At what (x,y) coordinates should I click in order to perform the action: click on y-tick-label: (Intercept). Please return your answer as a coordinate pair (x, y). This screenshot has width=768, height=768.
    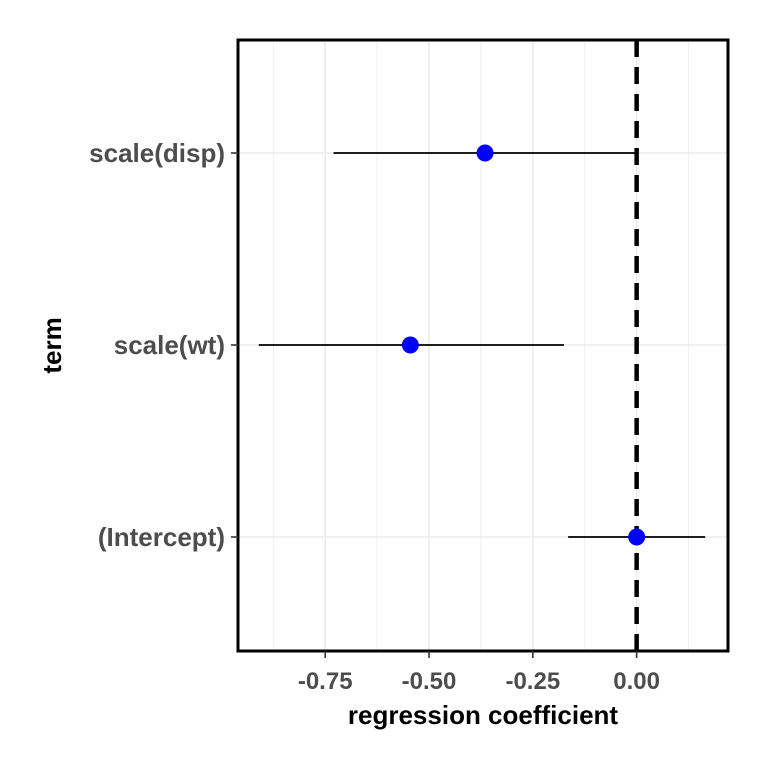
    Looking at the image, I should click on (161, 537).